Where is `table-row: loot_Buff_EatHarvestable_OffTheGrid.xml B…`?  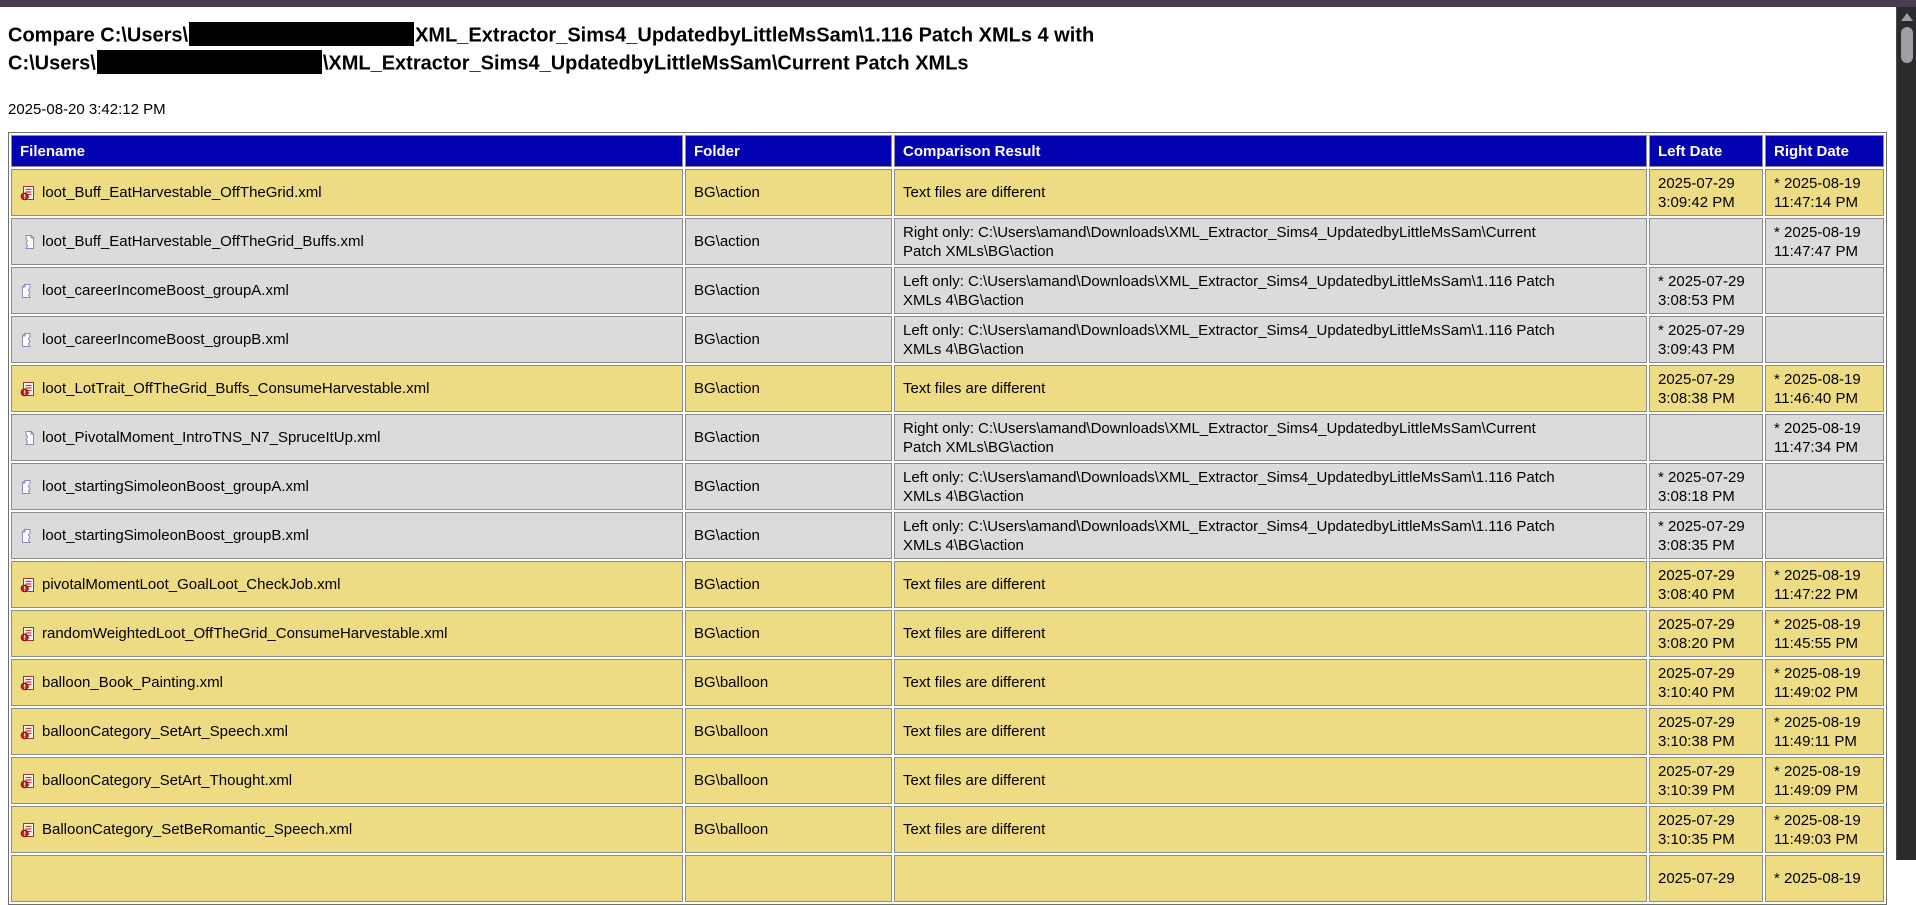 table-row: loot_Buff_EatHarvestable_OffTheGrid.xml B… is located at coordinates (947, 192).